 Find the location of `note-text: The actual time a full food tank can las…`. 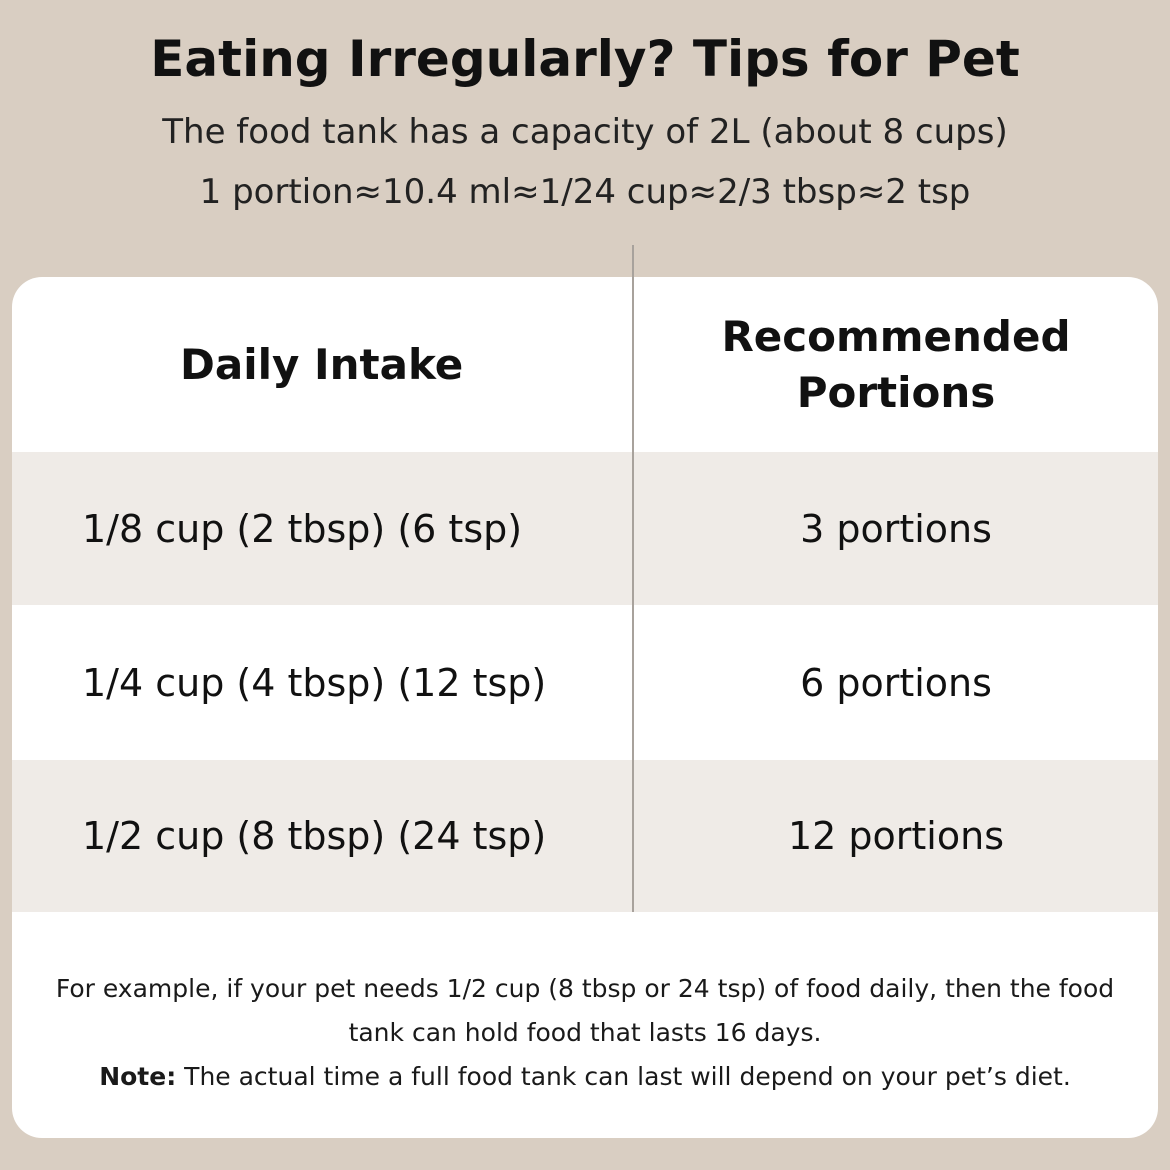

note-text: The actual time a full food tank can las… is located at coordinates (627, 1076).